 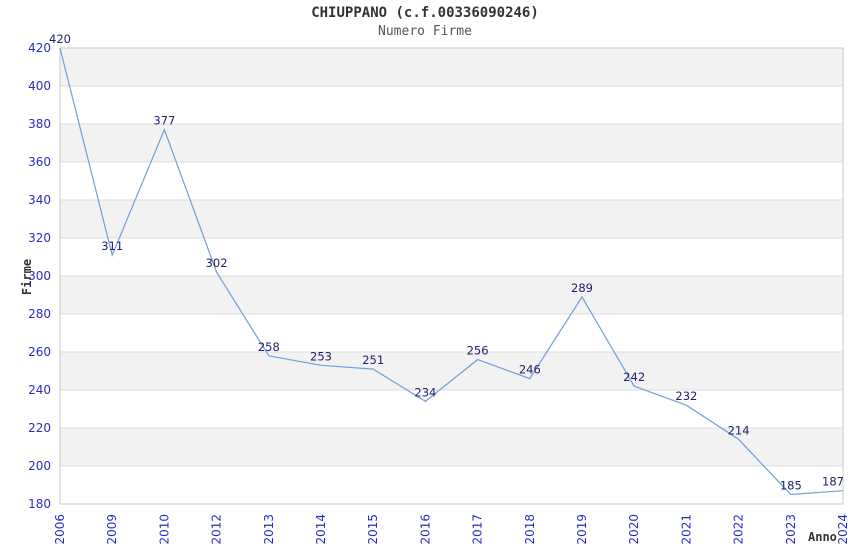 What do you see at coordinates (269, 347) in the screenshot?
I see `data-point-label: 258` at bounding box center [269, 347].